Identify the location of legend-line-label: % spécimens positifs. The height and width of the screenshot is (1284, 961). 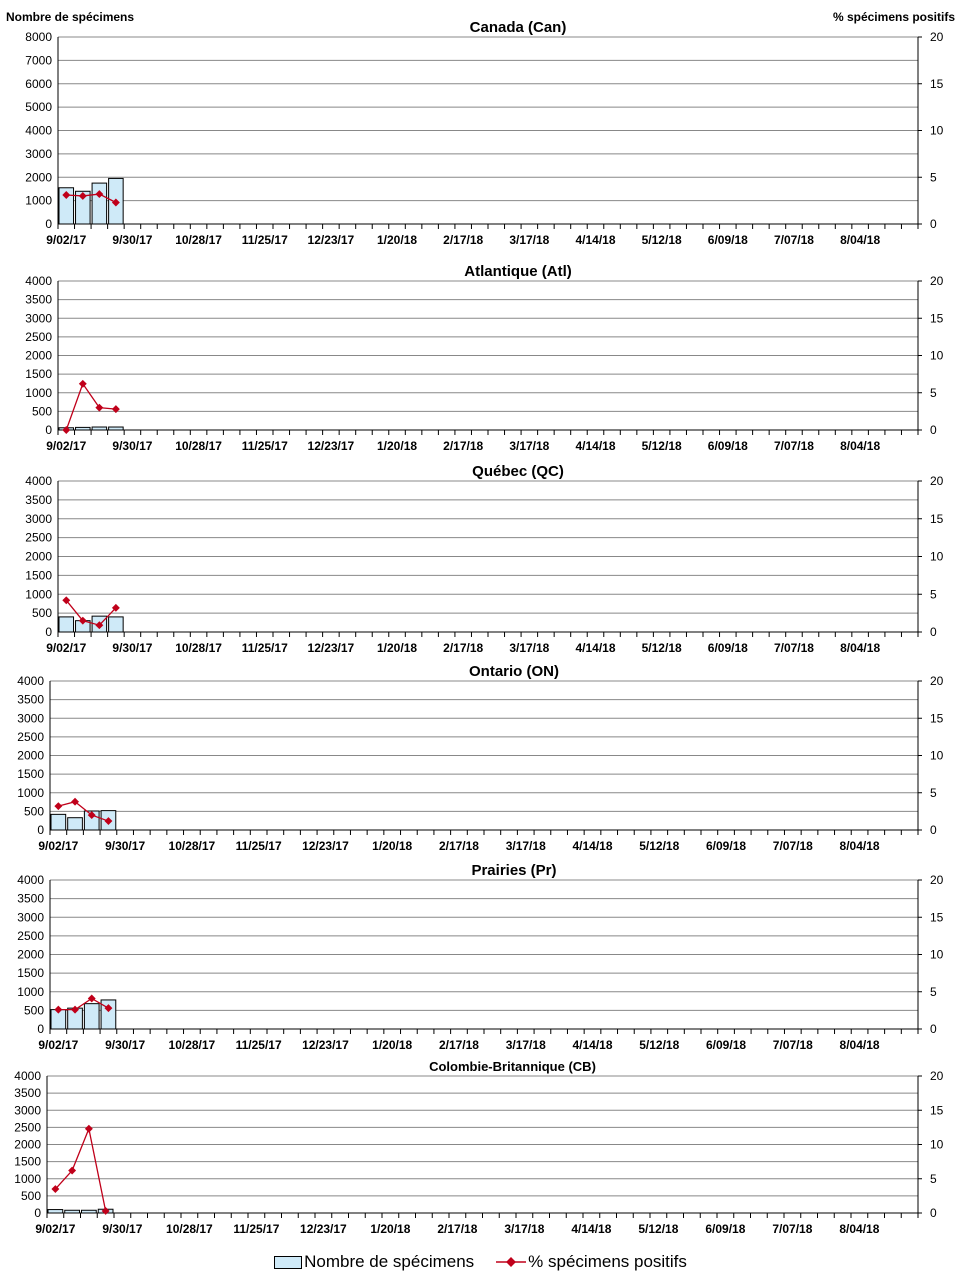
(607, 1261).